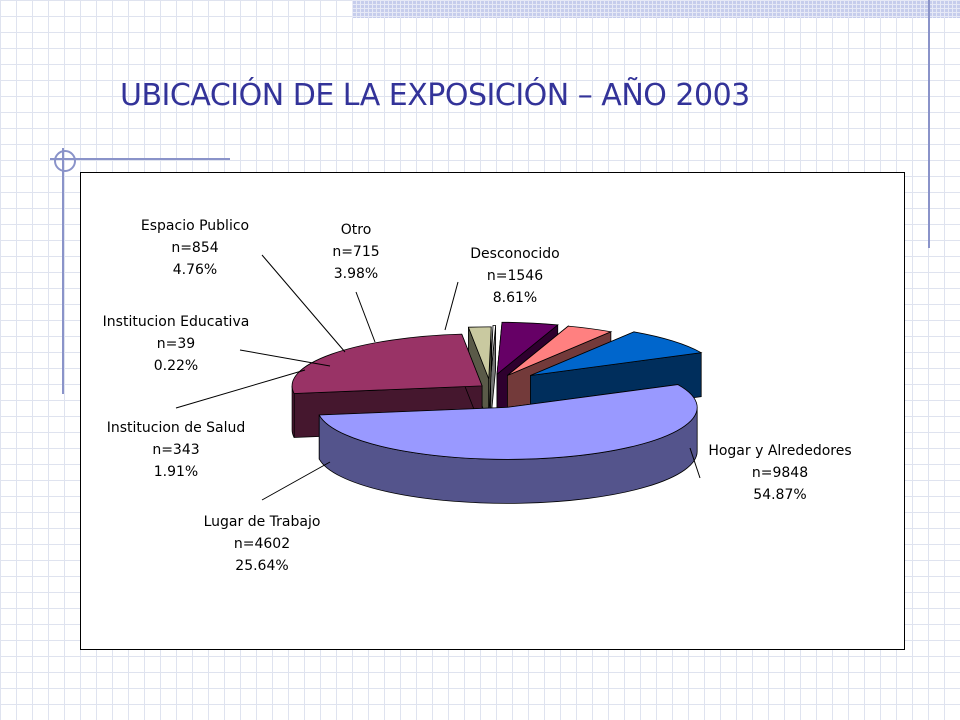 The width and height of the screenshot is (960, 720). I want to click on slice-percent-label: 1.91%, so click(176, 472).